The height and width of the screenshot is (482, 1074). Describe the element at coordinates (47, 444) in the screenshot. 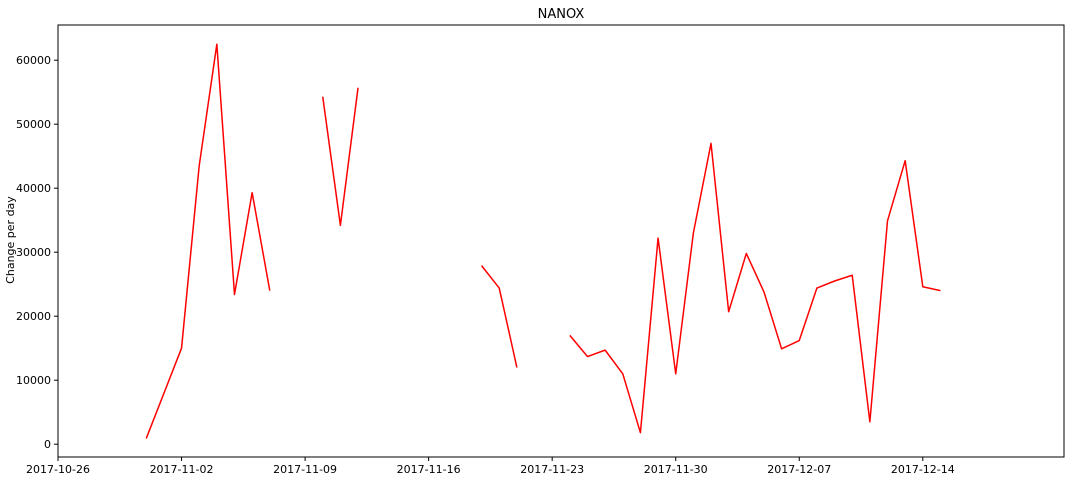

I see `y-tick-label: 0` at that location.